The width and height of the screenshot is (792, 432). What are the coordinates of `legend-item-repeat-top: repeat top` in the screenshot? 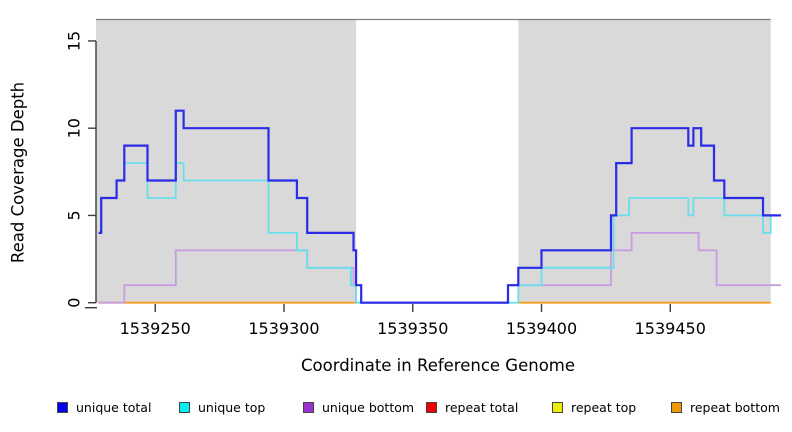 It's located at (594, 407).